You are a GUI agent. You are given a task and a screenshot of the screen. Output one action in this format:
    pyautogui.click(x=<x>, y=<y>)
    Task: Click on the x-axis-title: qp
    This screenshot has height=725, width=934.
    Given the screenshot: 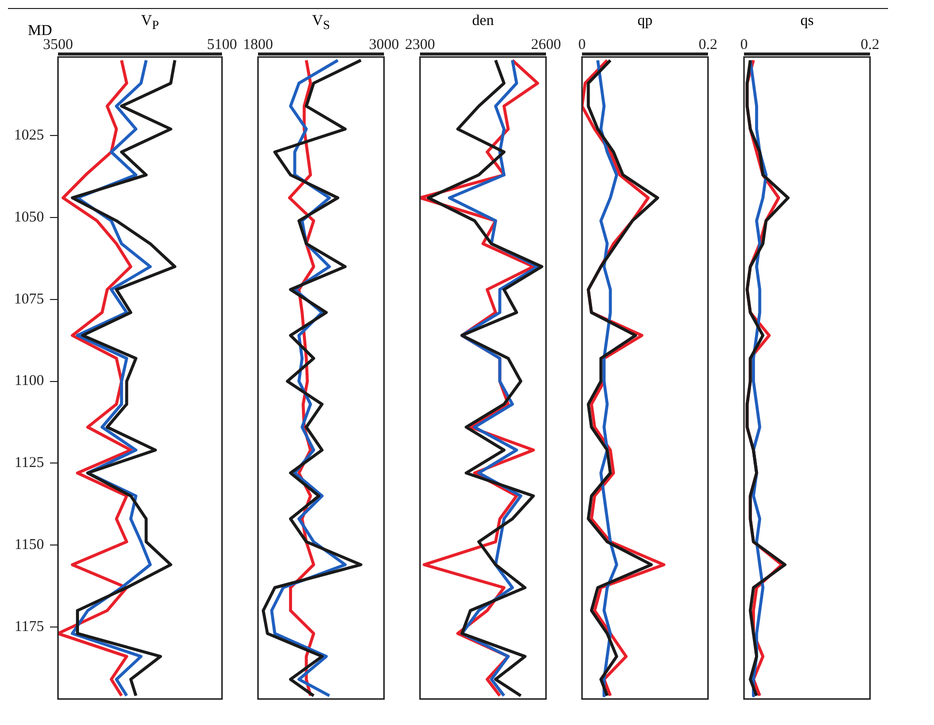 What is the action you would take?
    pyautogui.click(x=645, y=21)
    